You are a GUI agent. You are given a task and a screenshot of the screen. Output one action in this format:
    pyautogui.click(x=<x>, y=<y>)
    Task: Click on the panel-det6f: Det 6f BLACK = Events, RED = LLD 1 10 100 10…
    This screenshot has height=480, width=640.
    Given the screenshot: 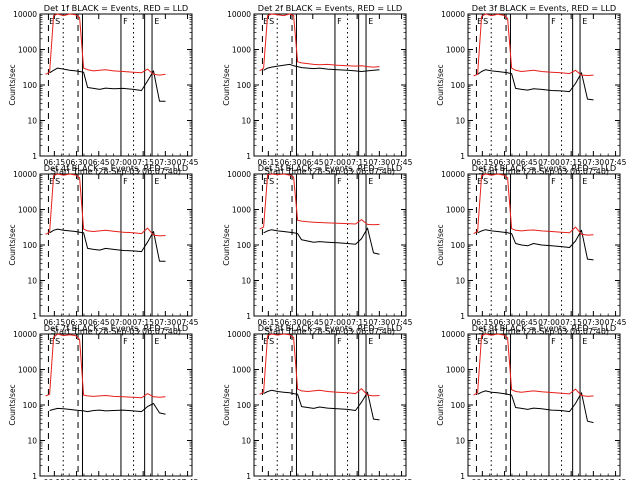 What is the action you would take?
    pyautogui.click(x=531, y=249)
    